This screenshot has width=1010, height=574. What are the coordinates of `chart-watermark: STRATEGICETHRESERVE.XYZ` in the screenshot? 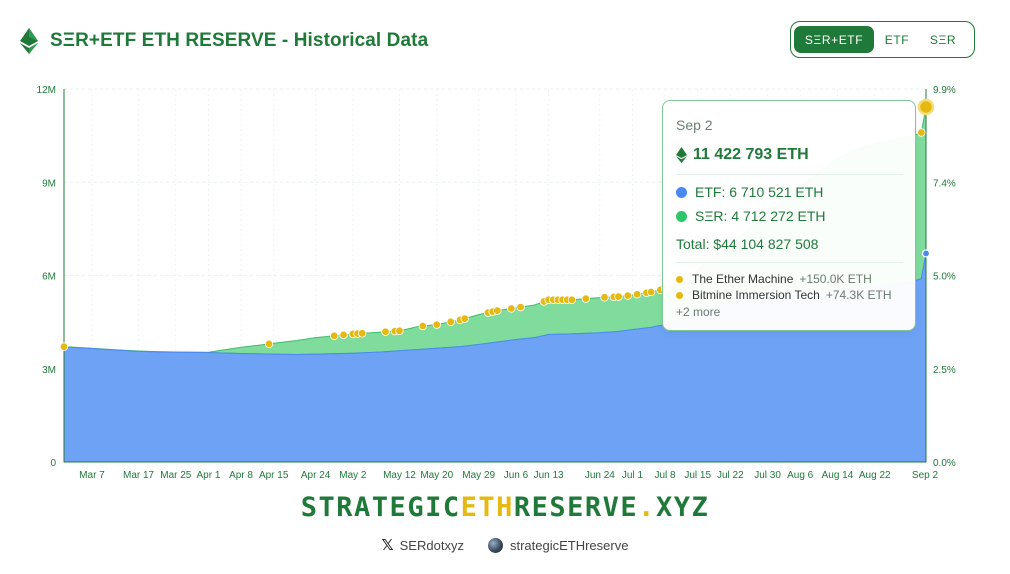 It's located at (504, 282).